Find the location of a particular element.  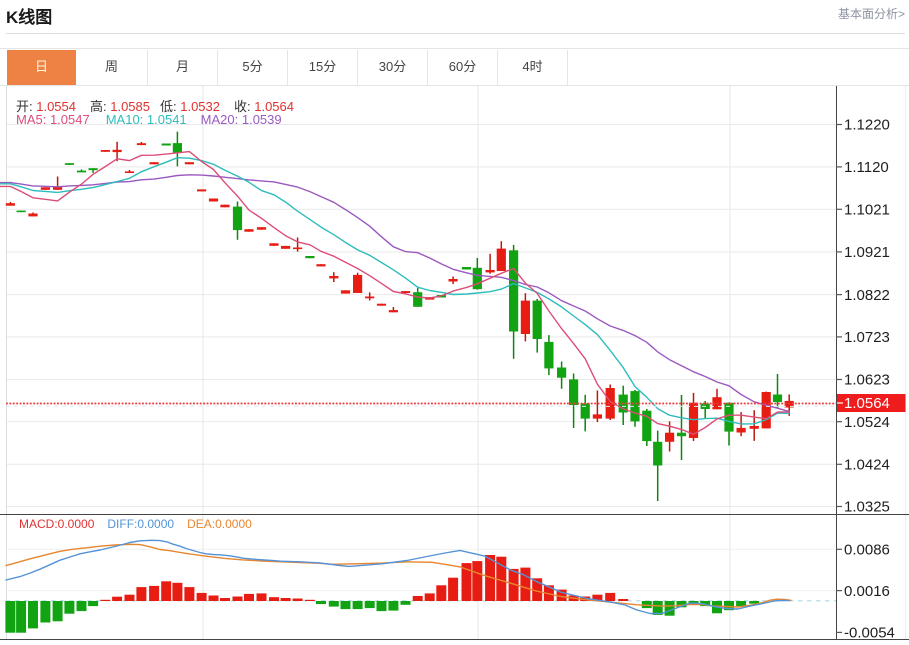

svg-text: 1.0524 is located at coordinates (867, 422).